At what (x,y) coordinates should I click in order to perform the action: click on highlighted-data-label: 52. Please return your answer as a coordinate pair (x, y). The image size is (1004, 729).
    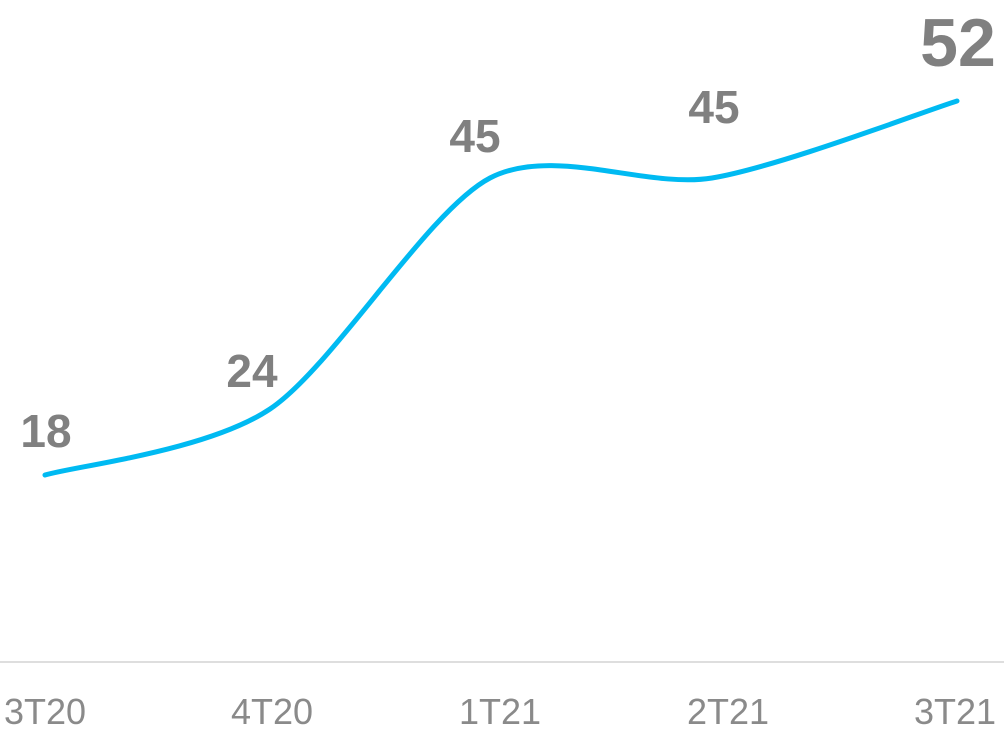
    Looking at the image, I should click on (958, 43).